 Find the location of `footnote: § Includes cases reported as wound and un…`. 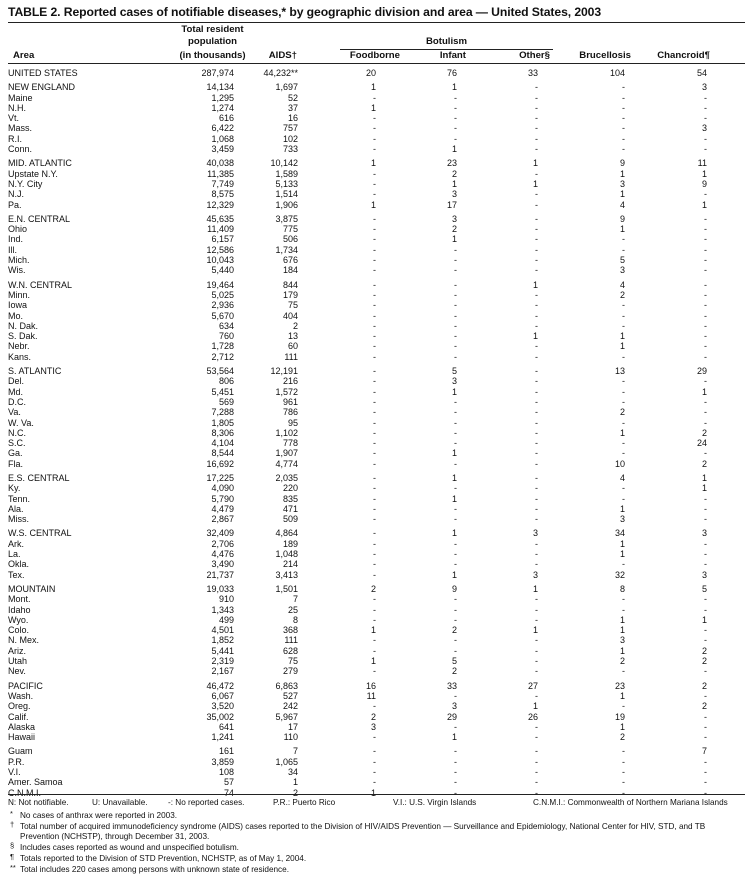

footnote: § Includes cases reported as wound and un… is located at coordinates (373, 847).